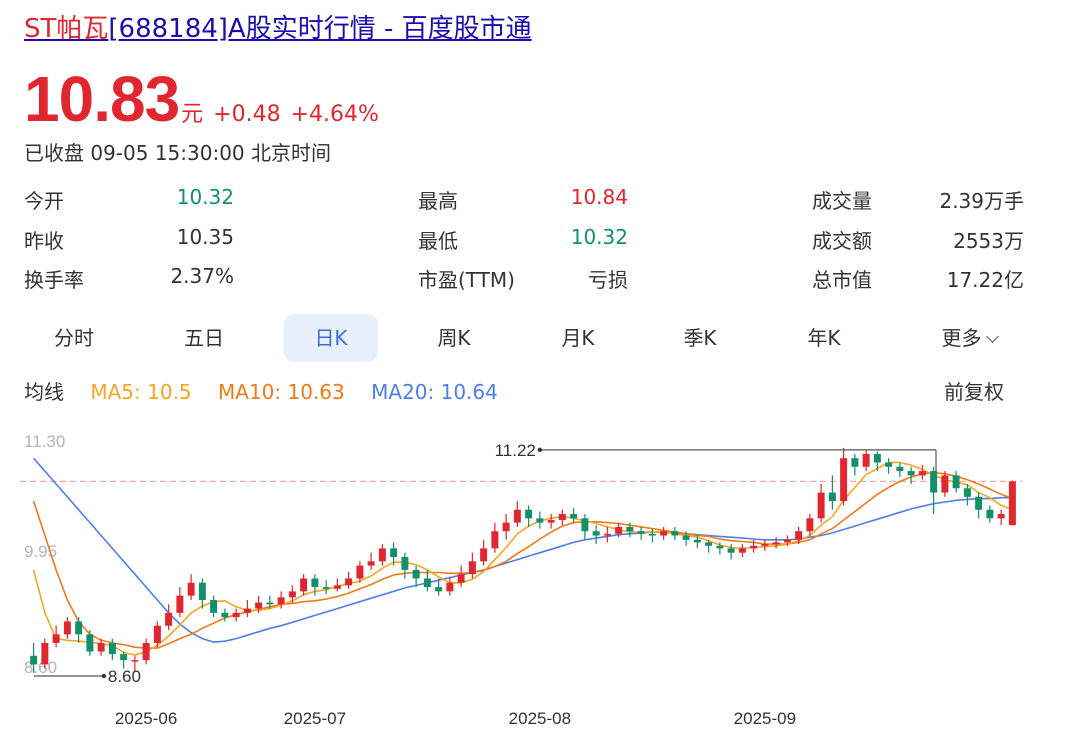  What do you see at coordinates (204, 338) in the screenshot?
I see `tab-five-day: 五日` at bounding box center [204, 338].